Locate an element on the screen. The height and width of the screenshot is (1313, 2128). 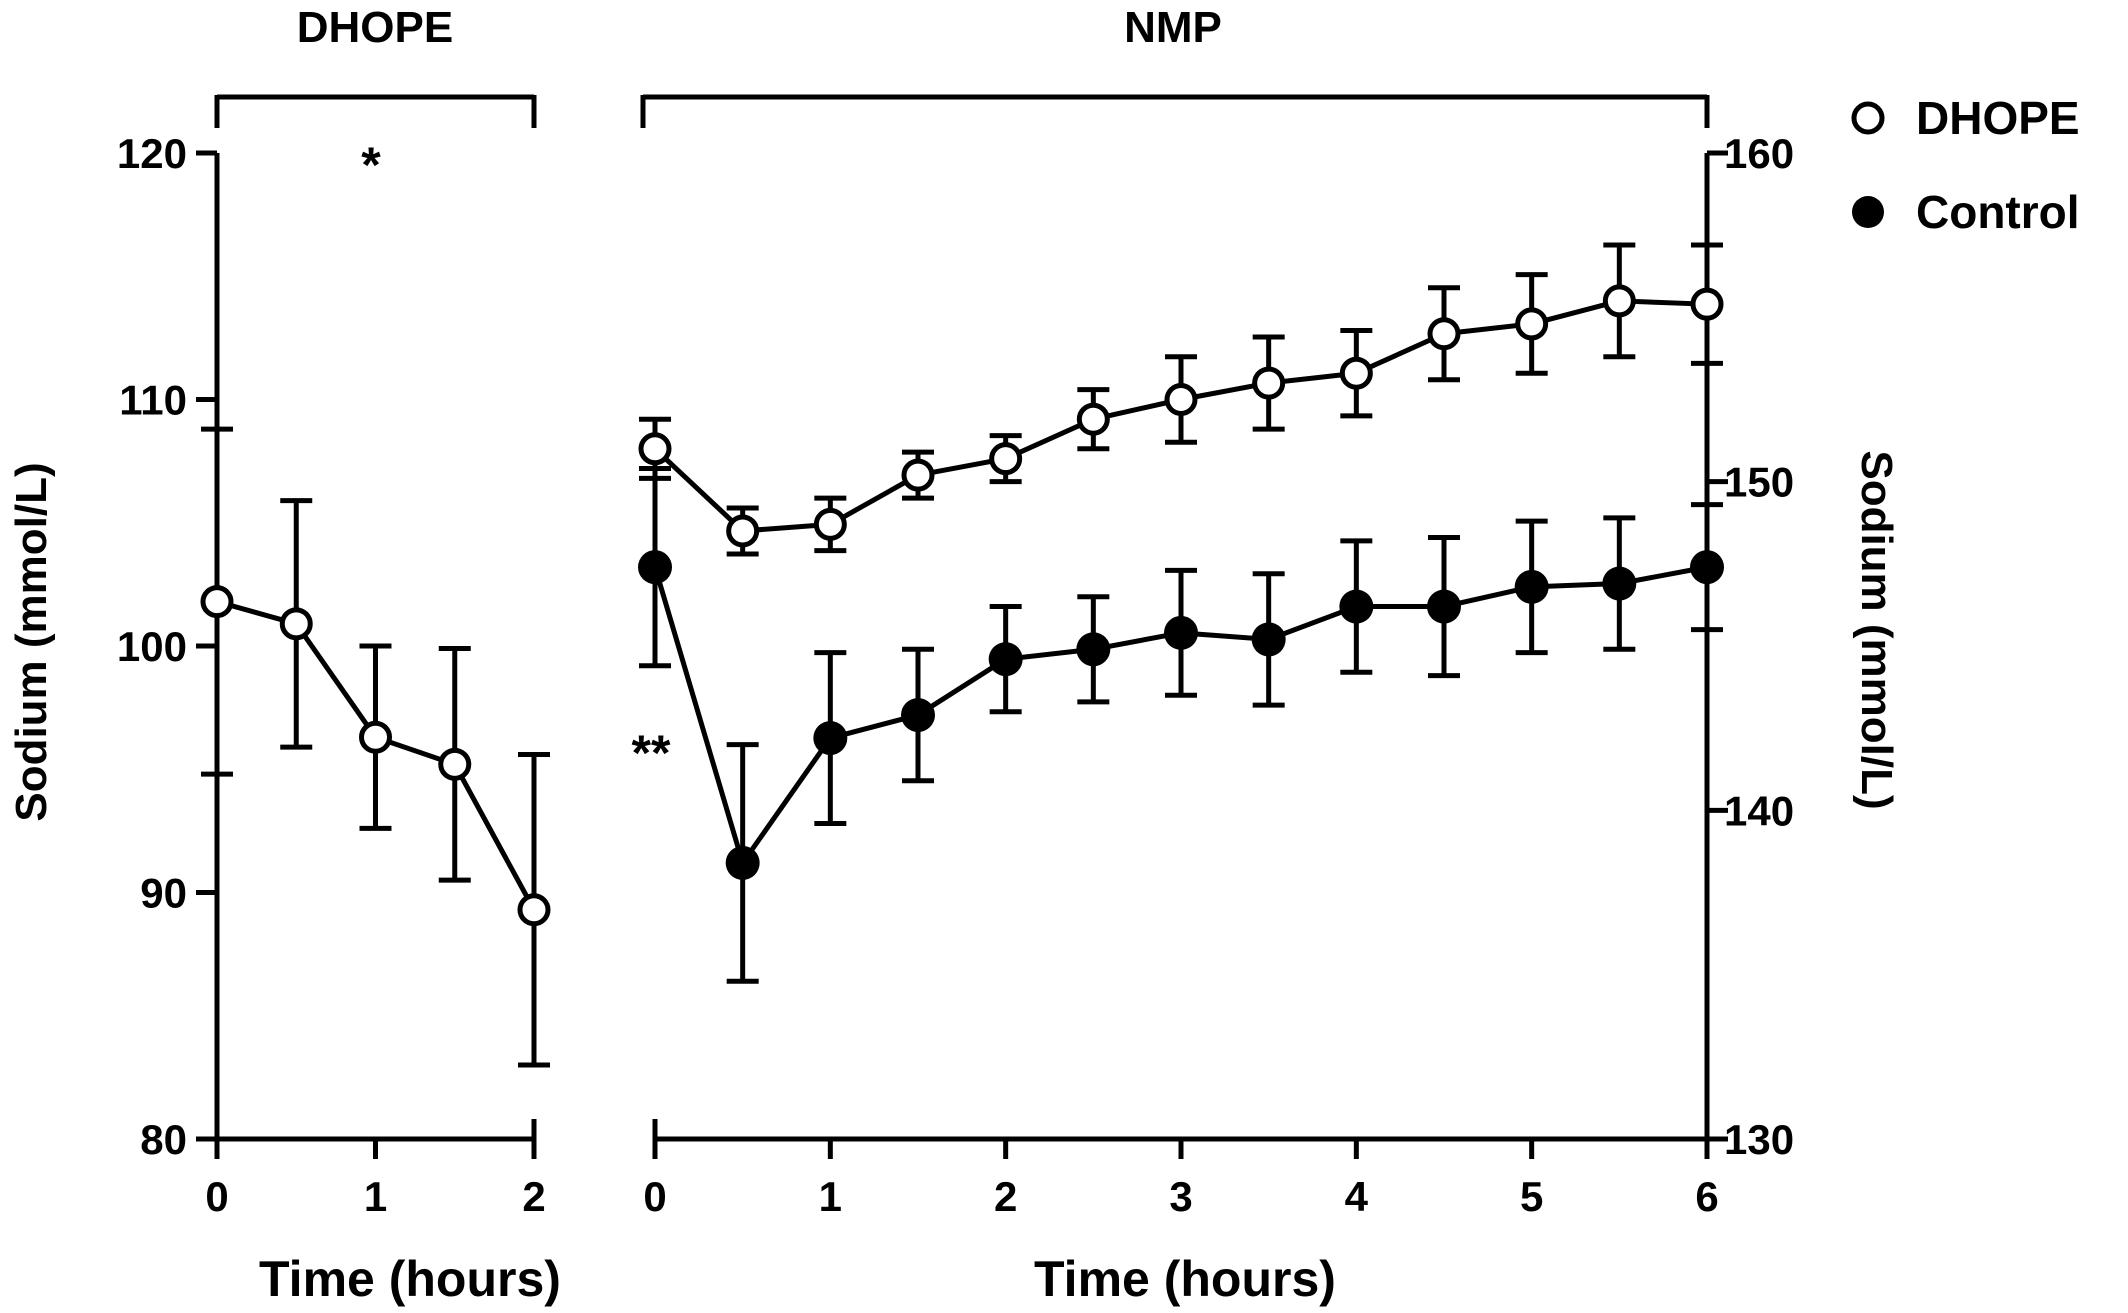
legend-control-filled-circle-icon is located at coordinates (1868, 212).